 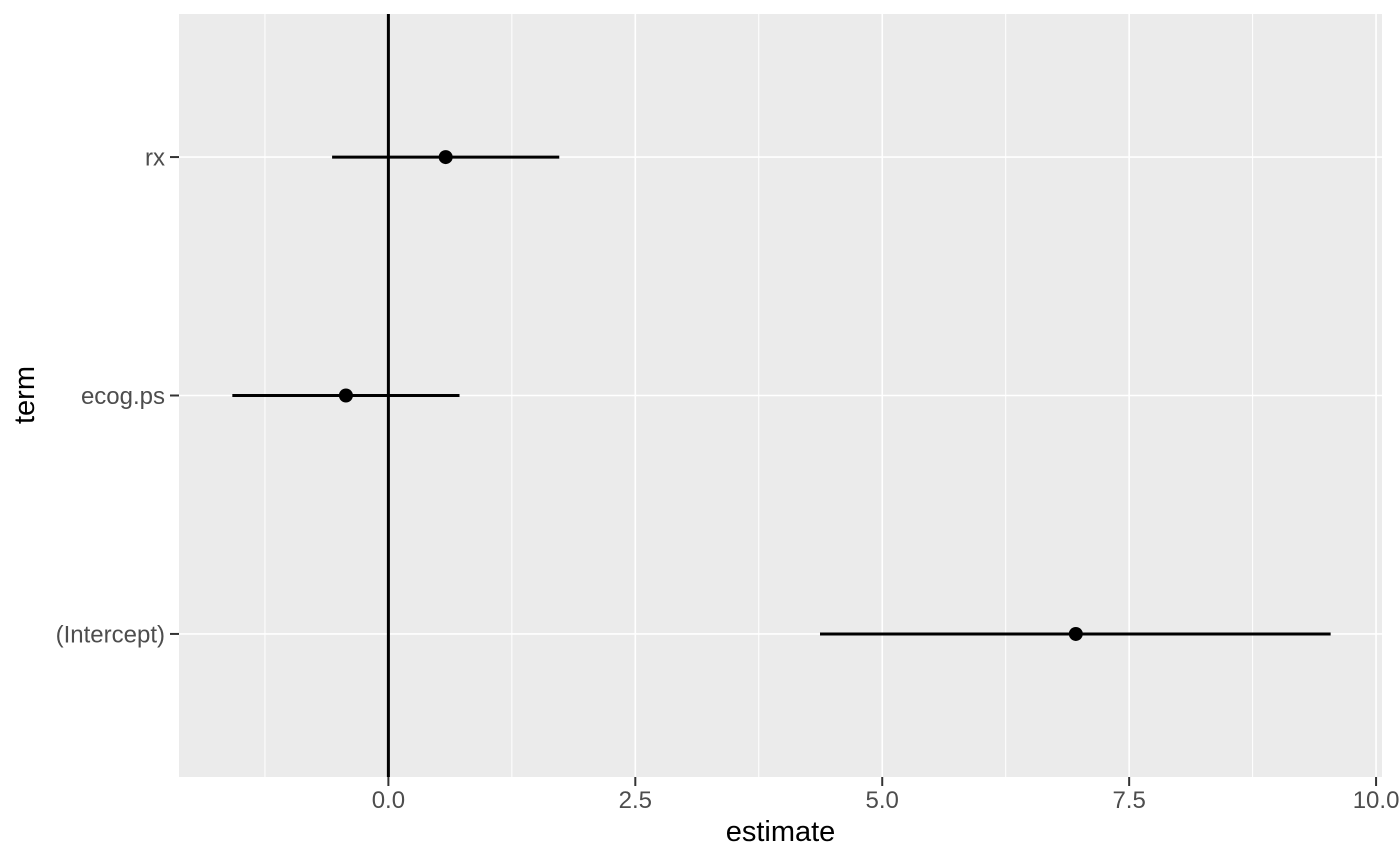 What do you see at coordinates (1376, 800) in the screenshot?
I see `x-tick-label: 10.0` at bounding box center [1376, 800].